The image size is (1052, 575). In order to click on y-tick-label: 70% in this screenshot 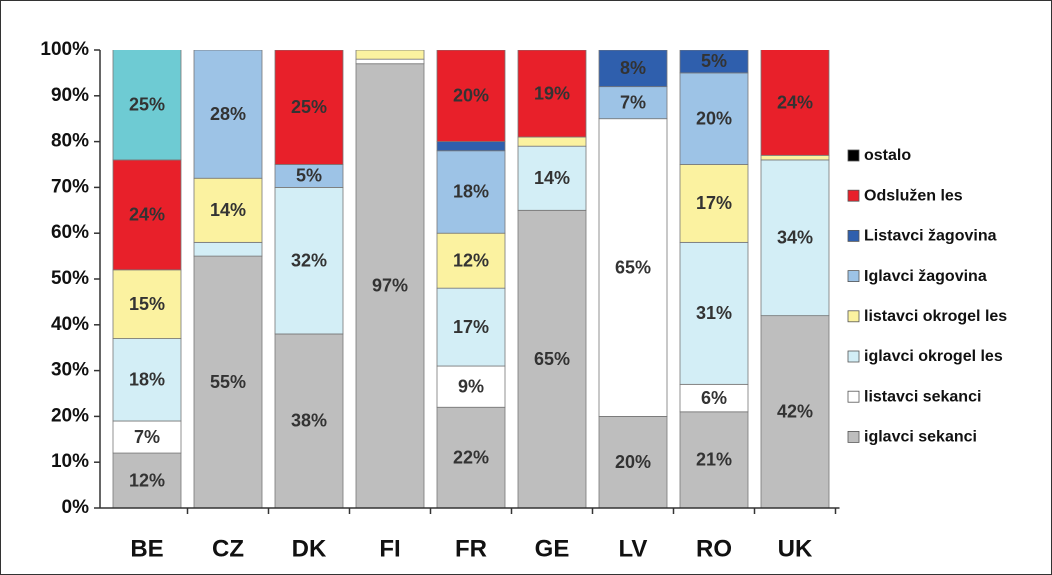, I will do `click(70, 186)`.